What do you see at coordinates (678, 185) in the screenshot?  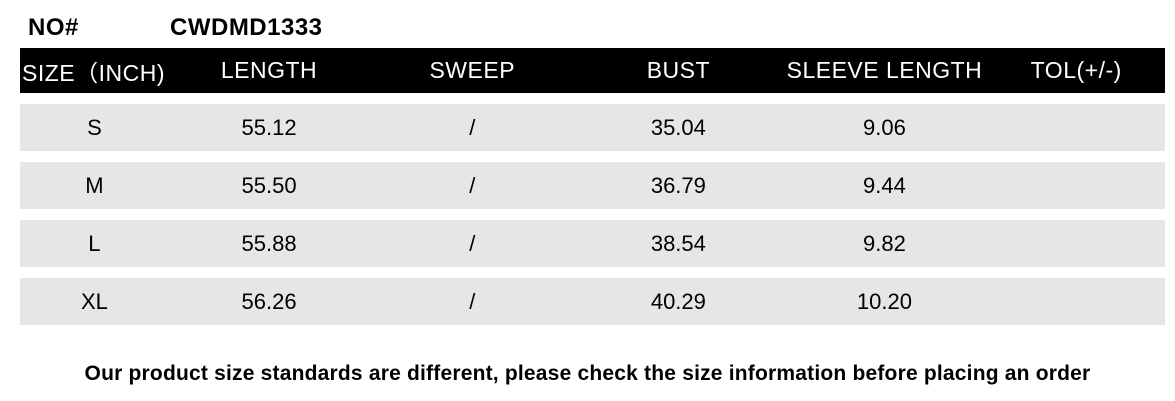 I see `bust-value: 36.79` at bounding box center [678, 185].